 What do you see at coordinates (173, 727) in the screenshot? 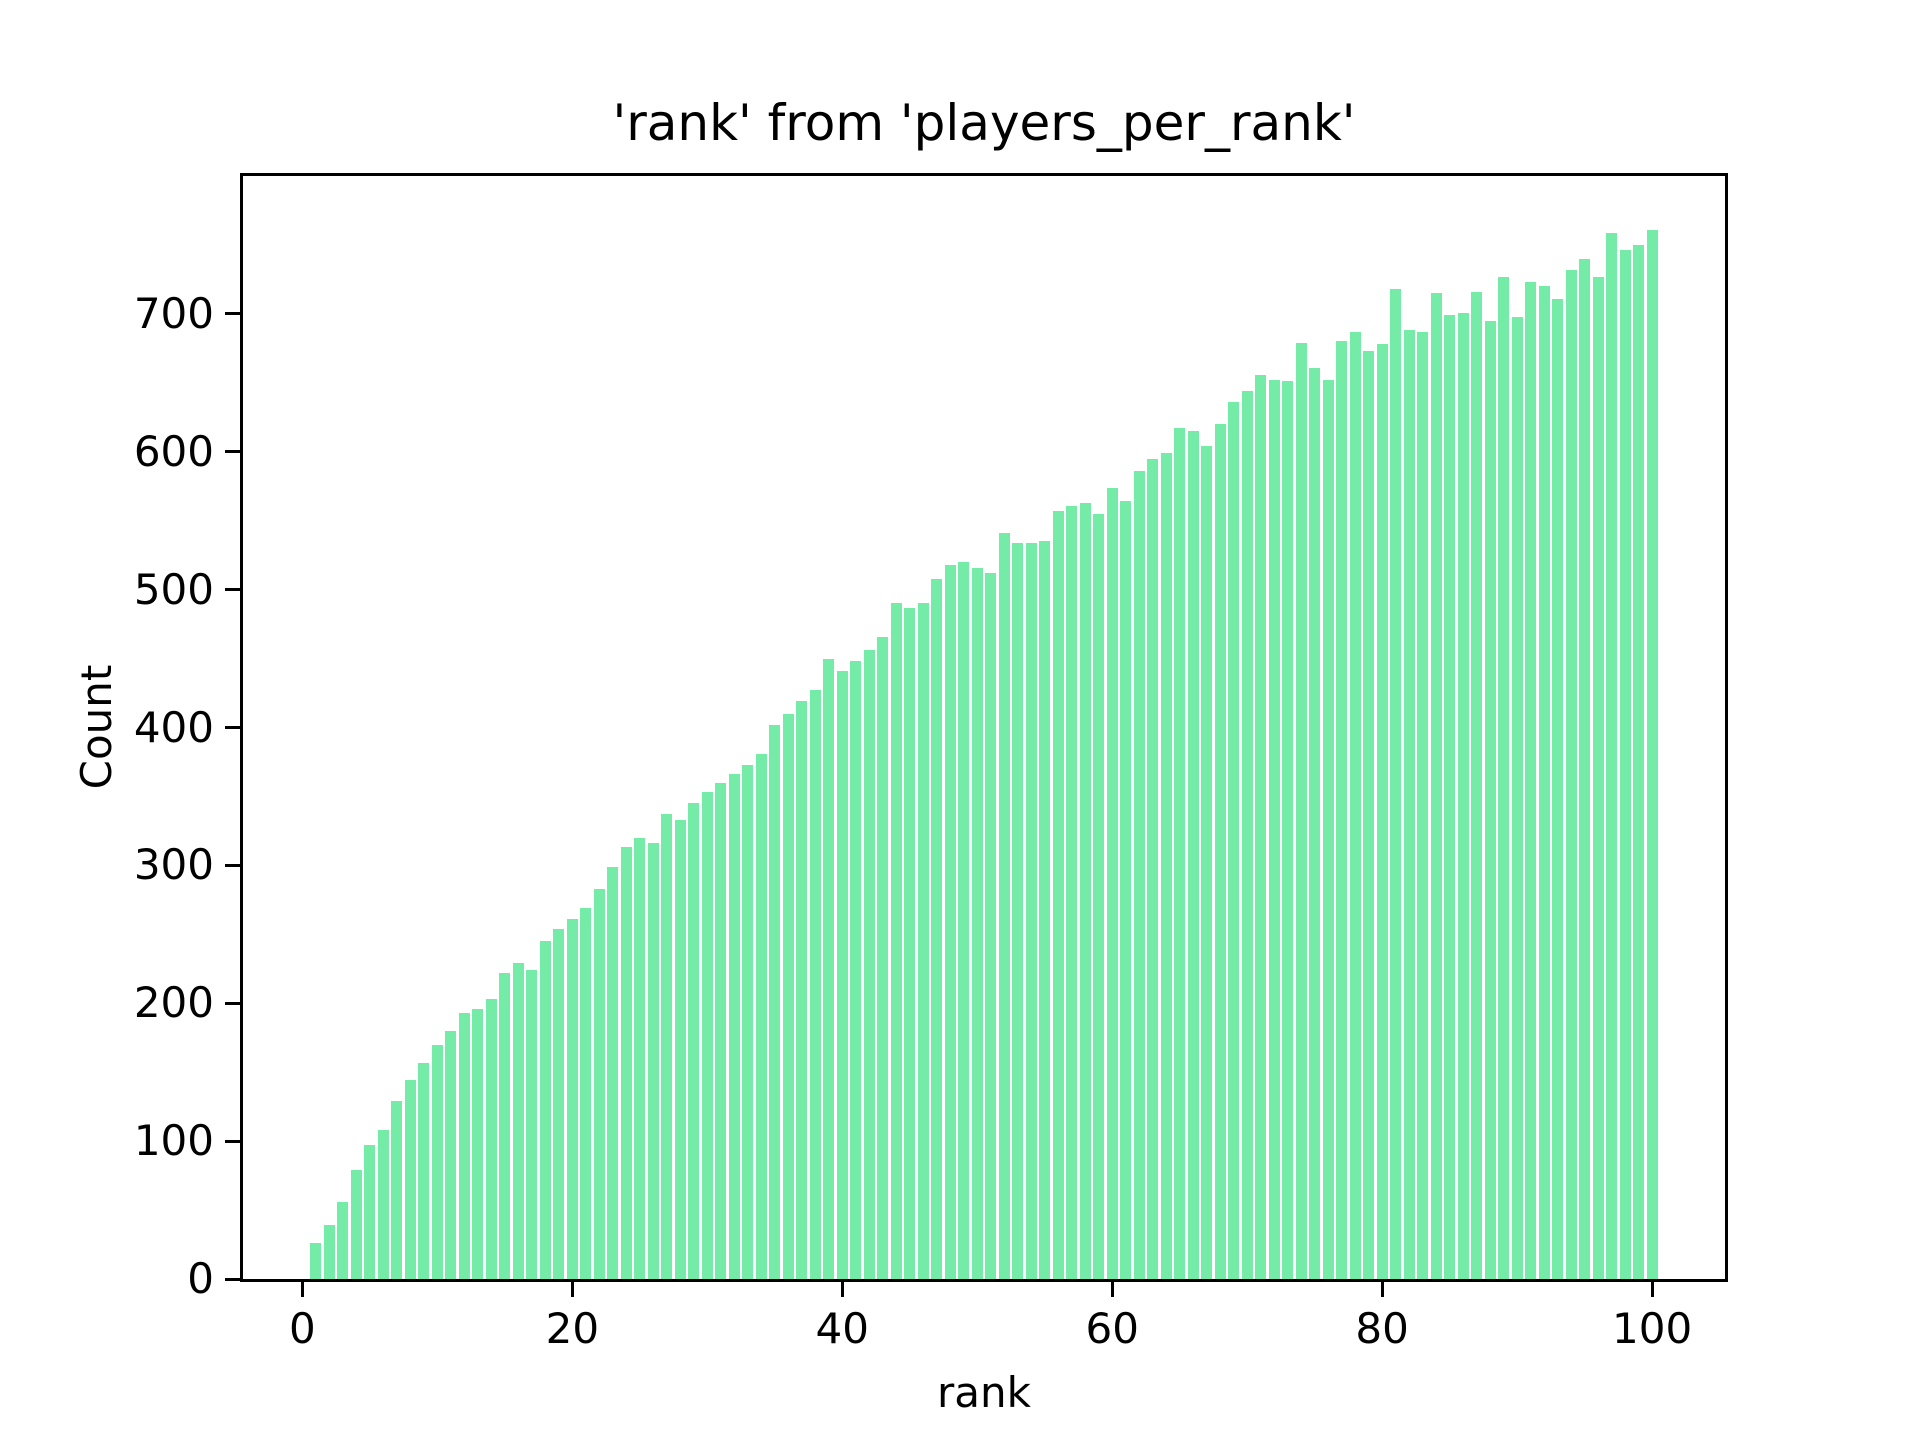
I see `y-tick-label: 400` at bounding box center [173, 727].